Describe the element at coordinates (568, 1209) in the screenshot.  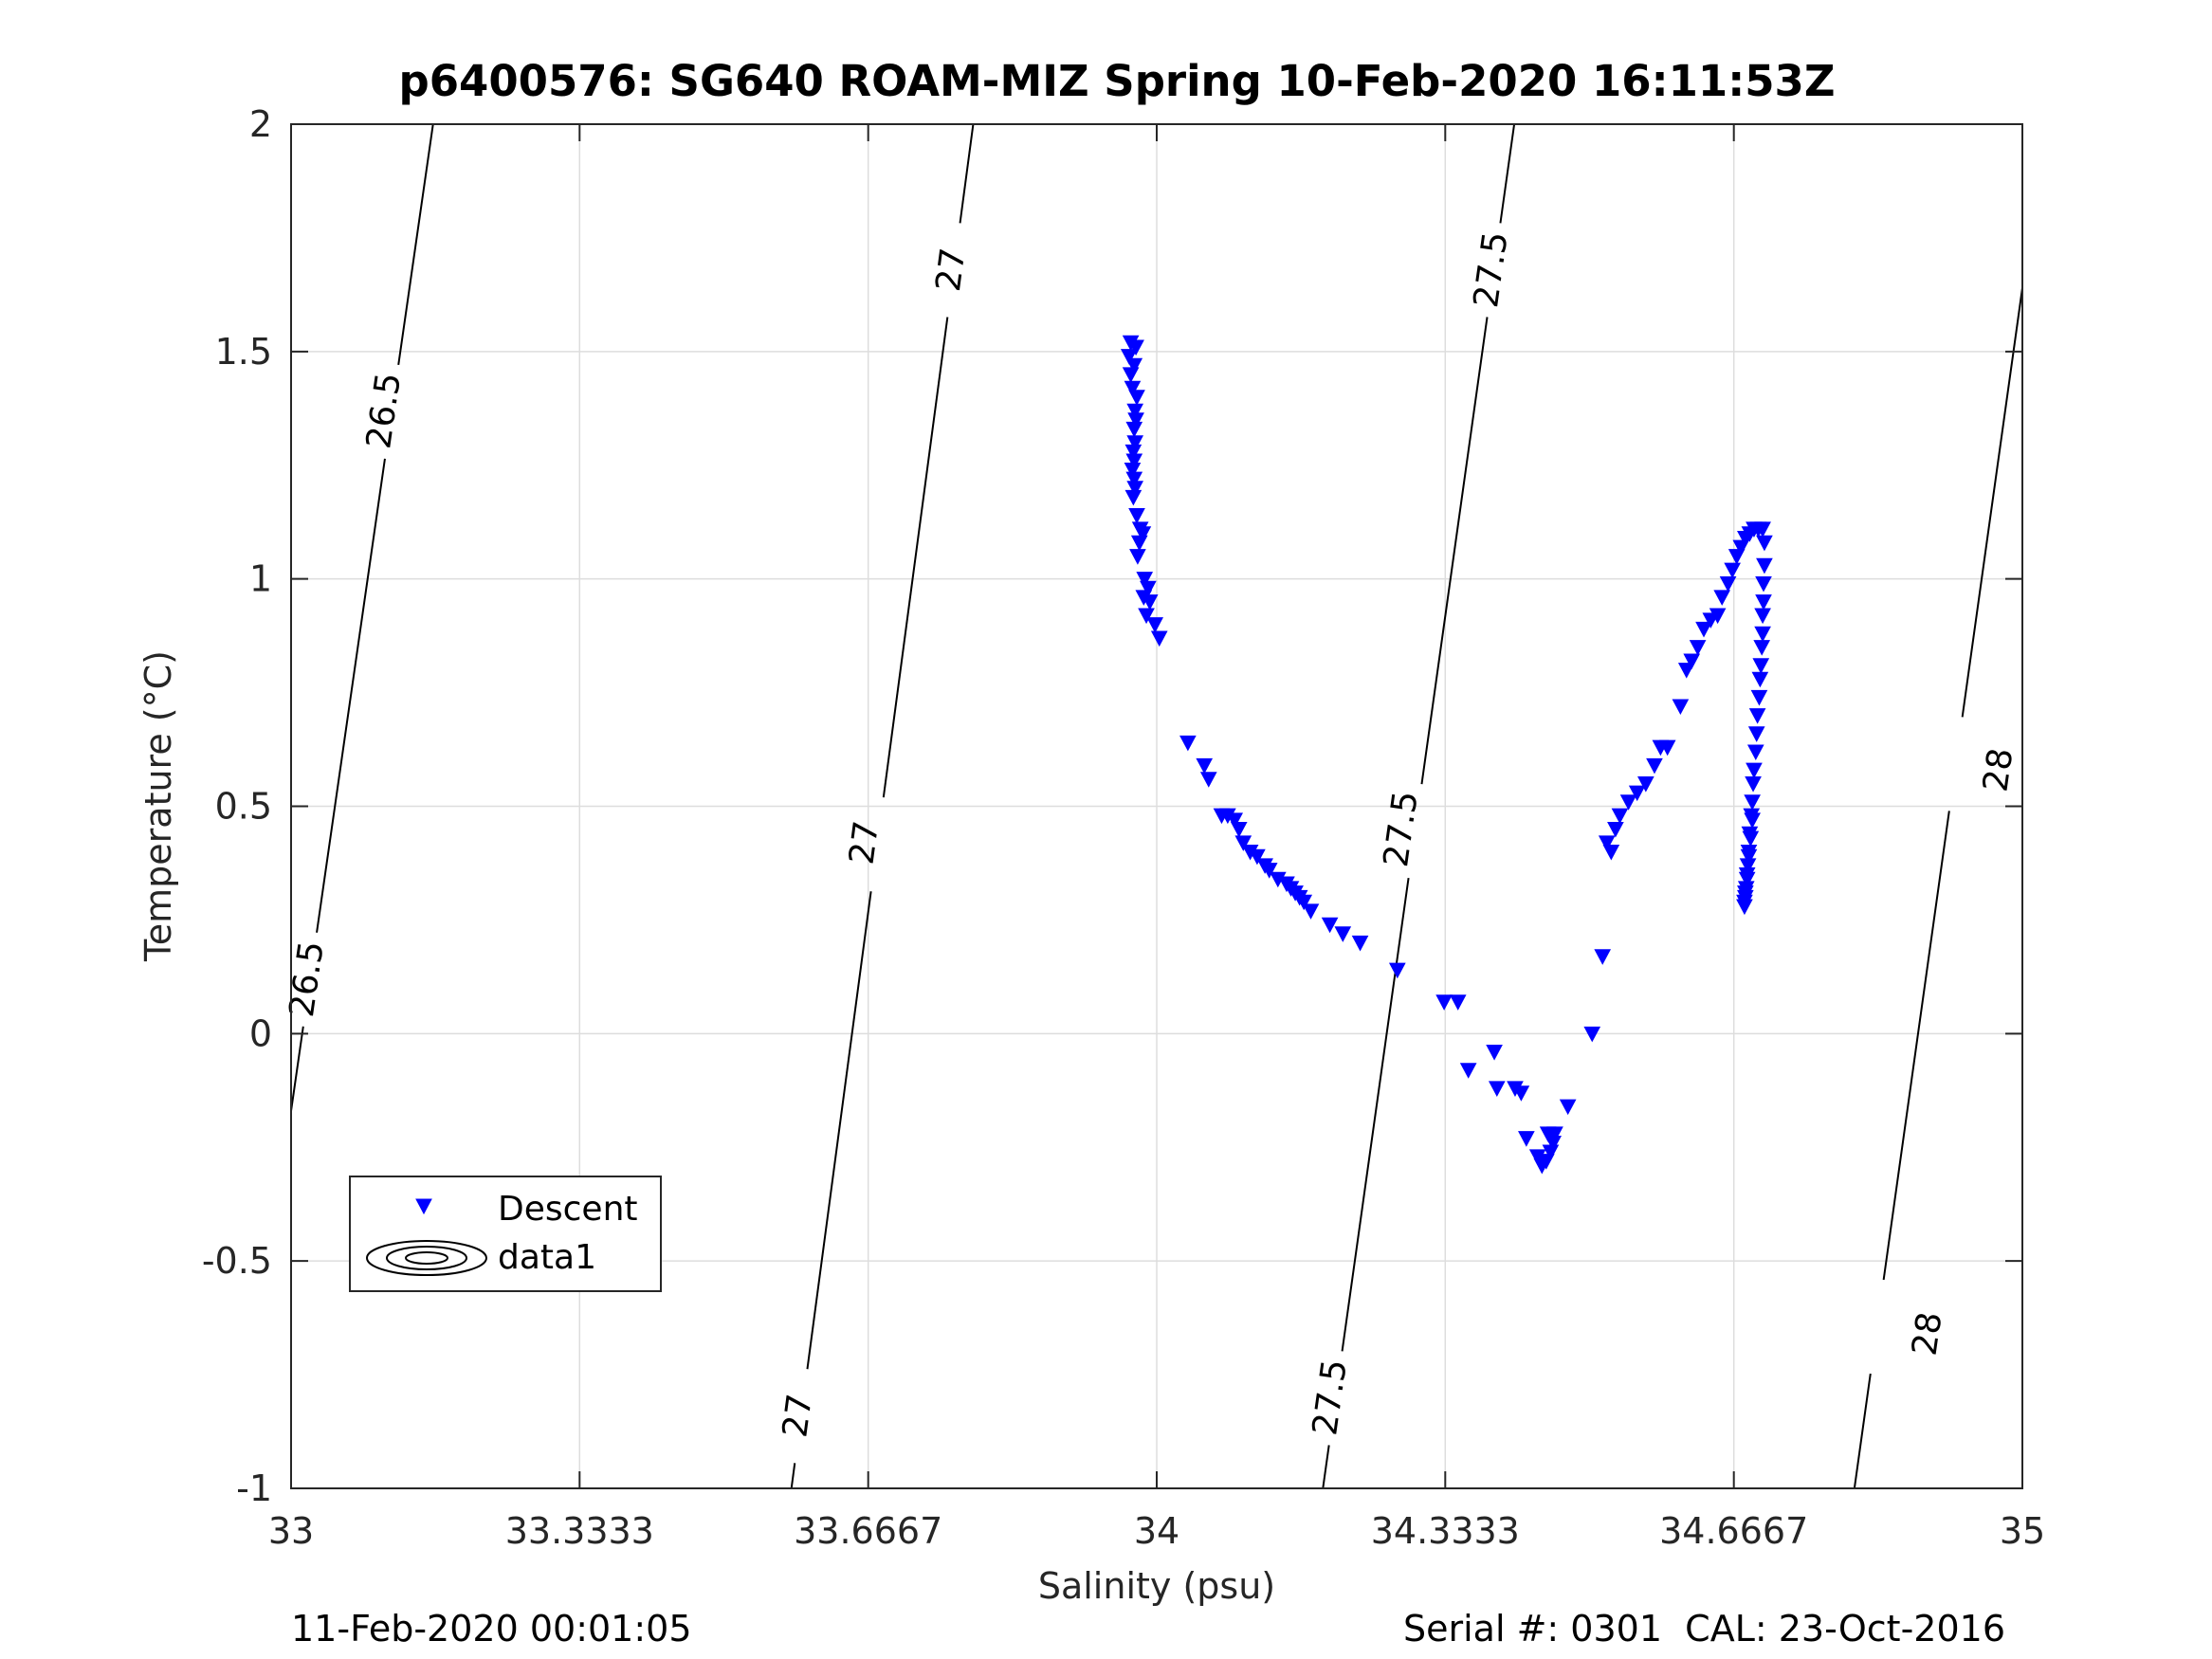
I see `legend-descent-label: Descent` at that location.